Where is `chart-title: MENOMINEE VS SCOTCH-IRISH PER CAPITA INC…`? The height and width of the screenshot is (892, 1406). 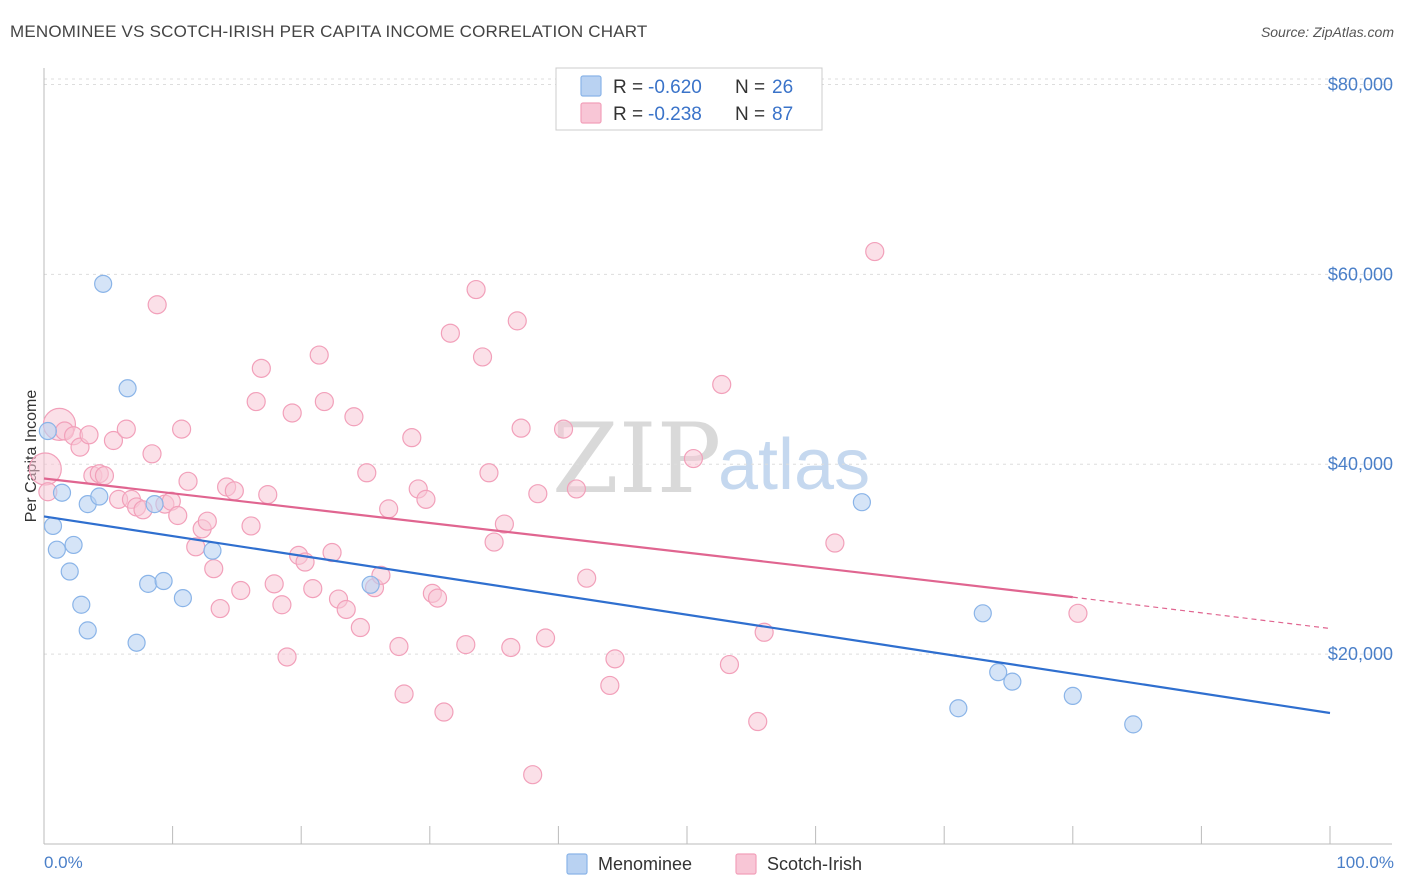 chart-title: MENOMINEE VS SCOTCH-IRISH PER CAPITA INC… is located at coordinates (329, 31).